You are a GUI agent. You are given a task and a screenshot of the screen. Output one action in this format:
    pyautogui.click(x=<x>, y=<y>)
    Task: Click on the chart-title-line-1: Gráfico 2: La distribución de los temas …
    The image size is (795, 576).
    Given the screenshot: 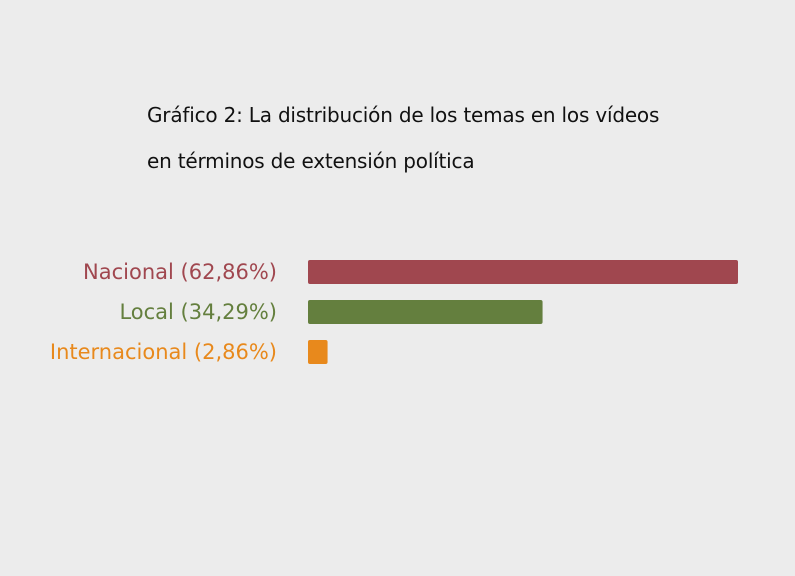 What is the action you would take?
    pyautogui.click(x=403, y=115)
    